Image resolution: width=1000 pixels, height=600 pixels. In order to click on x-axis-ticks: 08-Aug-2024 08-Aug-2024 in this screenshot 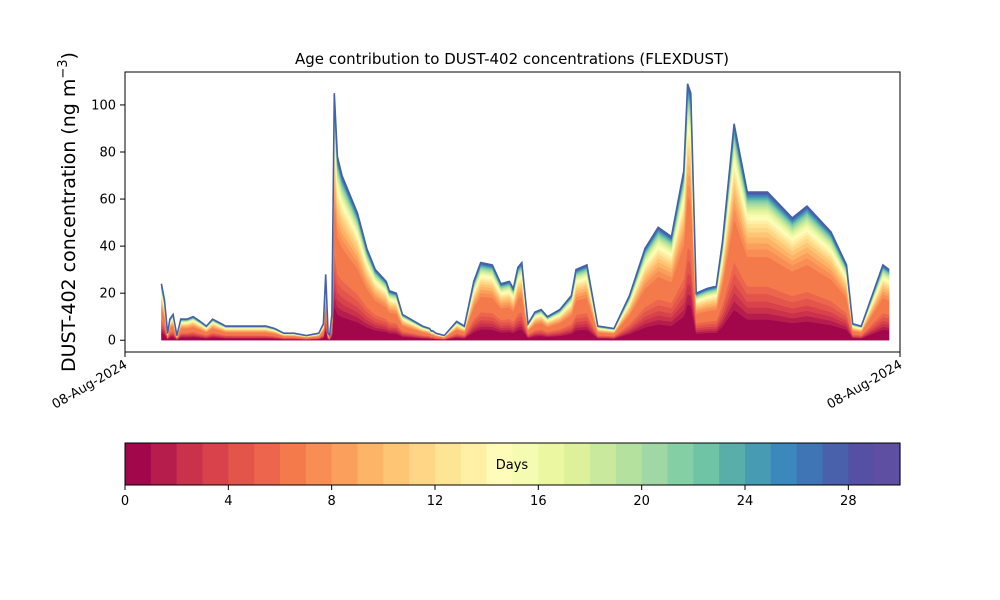, I will do `click(477, 382)`.